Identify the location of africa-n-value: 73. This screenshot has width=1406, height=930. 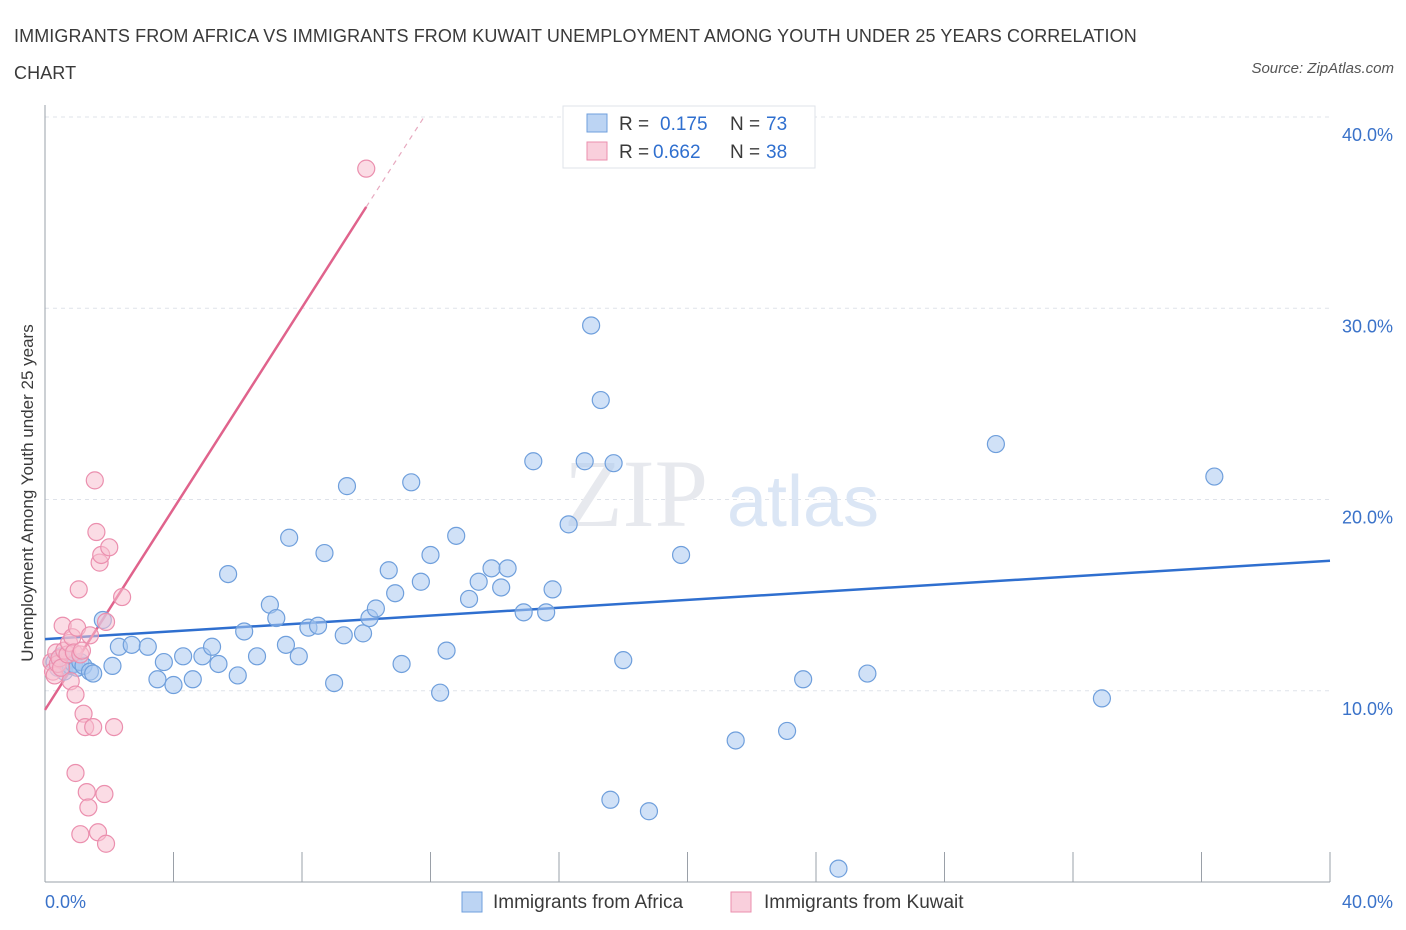
(776, 124).